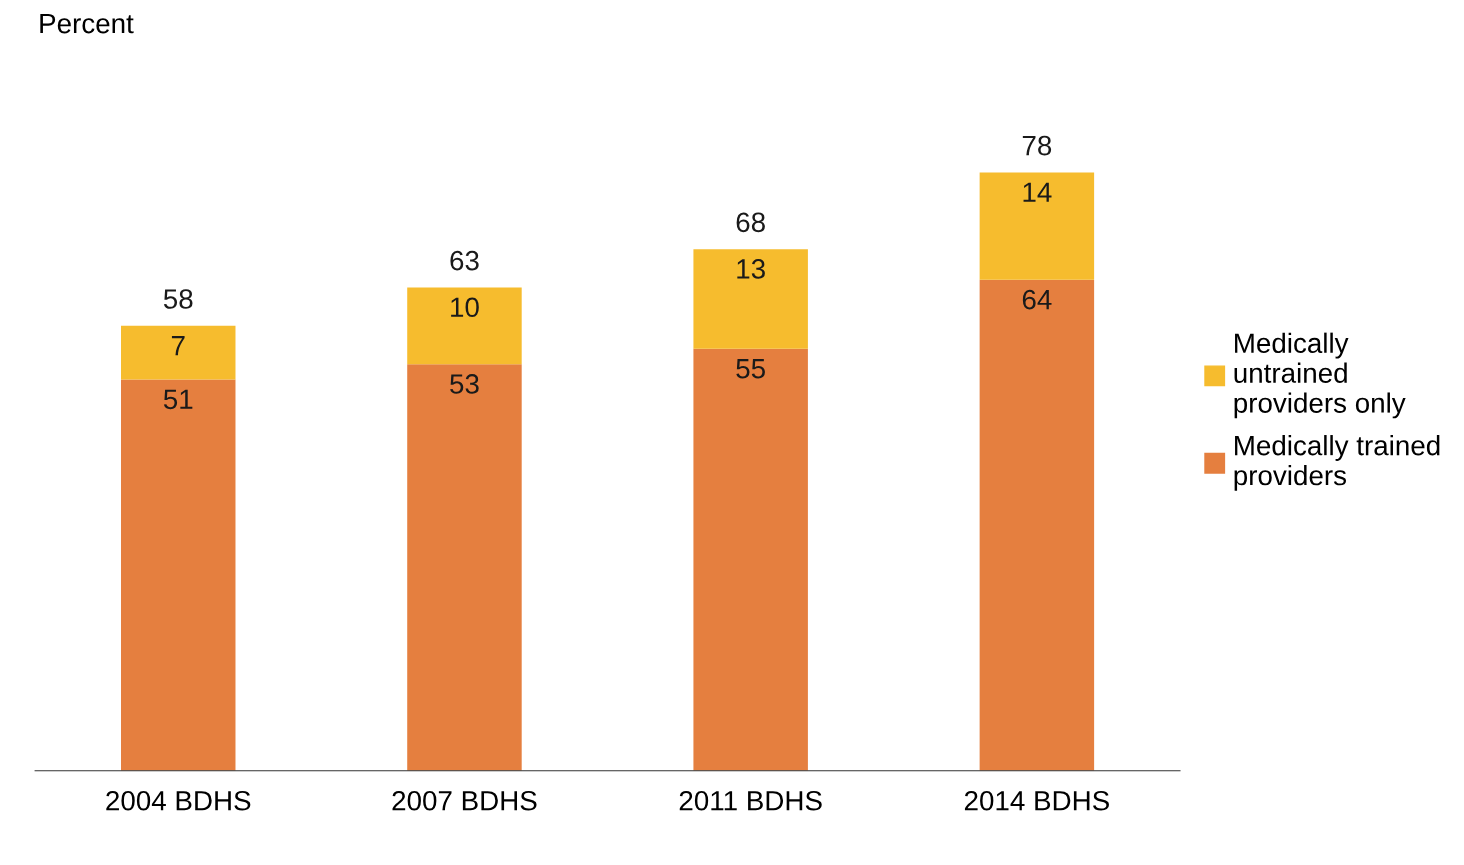 The image size is (1464, 865). What do you see at coordinates (751, 269) in the screenshot?
I see `data-label: 13` at bounding box center [751, 269].